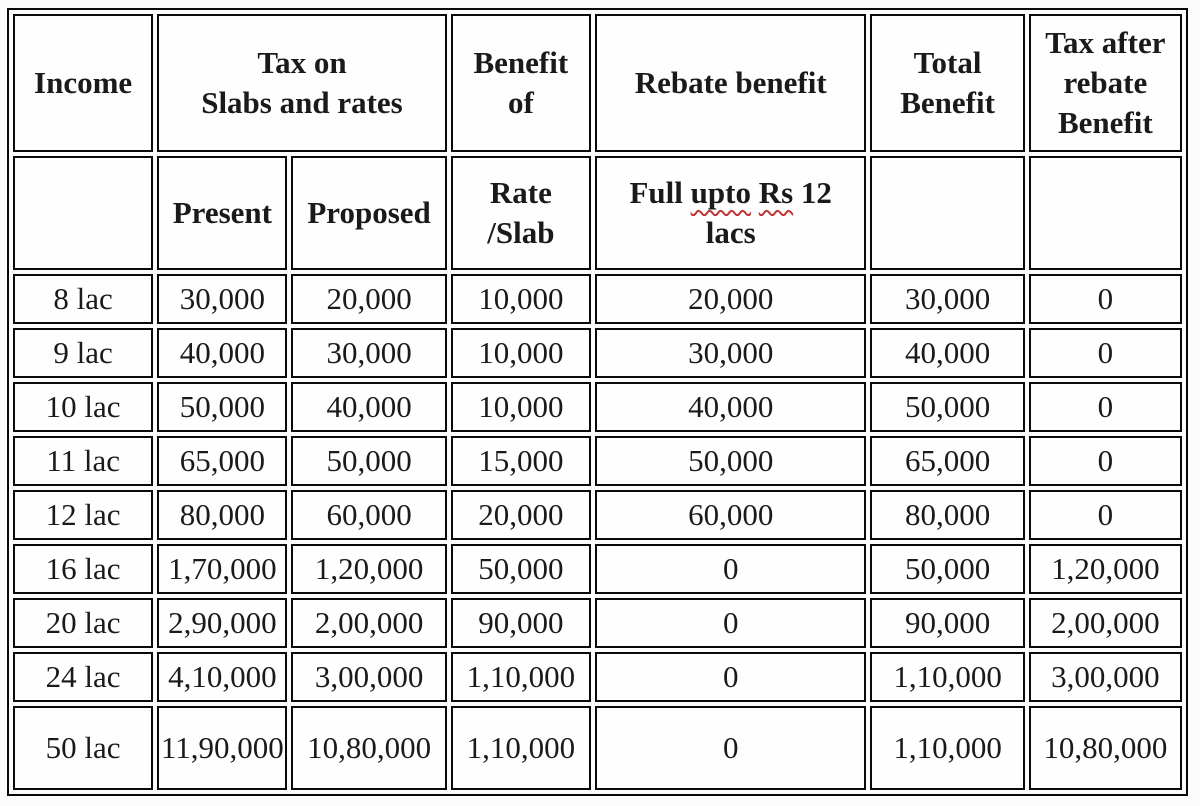 The width and height of the screenshot is (1200, 806). What do you see at coordinates (1105, 569) in the screenshot?
I see `cell-tax-after-rebate-benefit: 1,20,000` at bounding box center [1105, 569].